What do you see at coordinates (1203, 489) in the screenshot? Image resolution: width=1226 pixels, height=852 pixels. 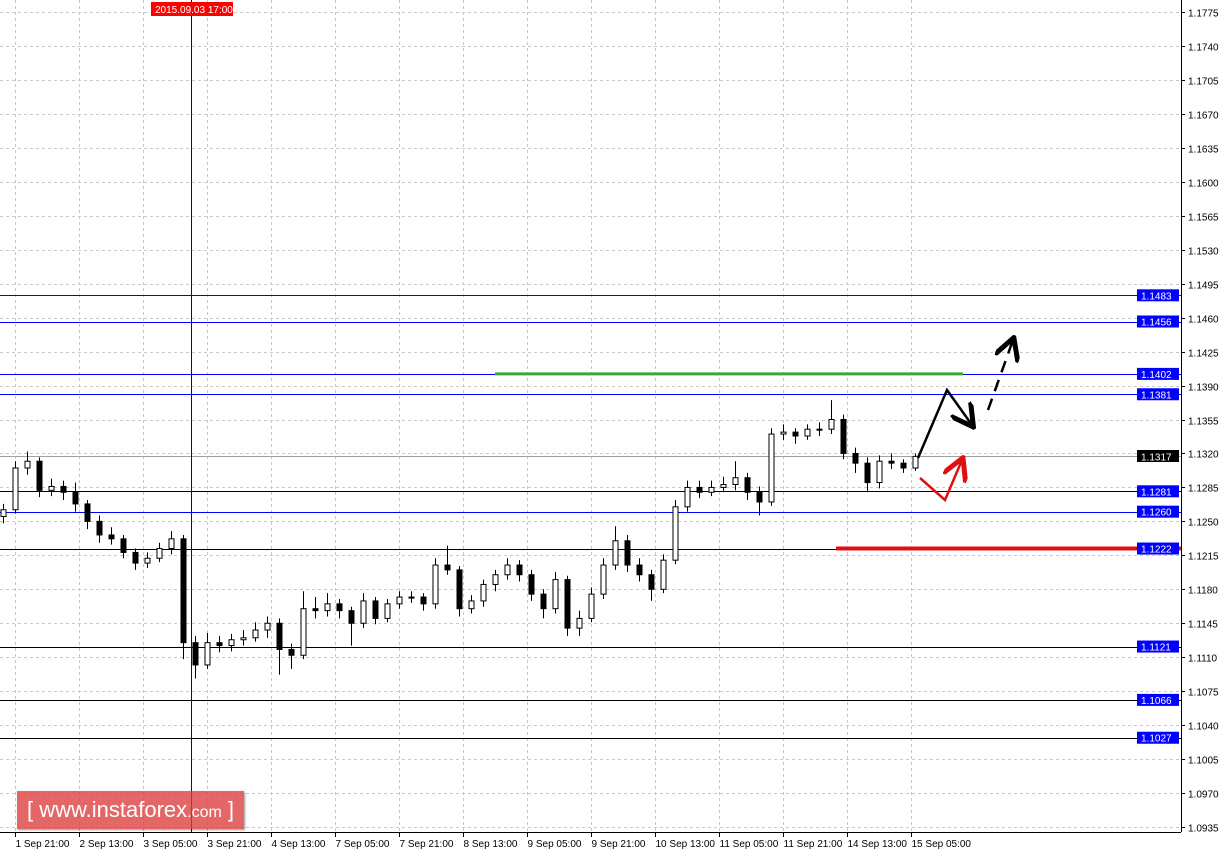 I see `y-tick-label: 1.1285` at bounding box center [1203, 489].